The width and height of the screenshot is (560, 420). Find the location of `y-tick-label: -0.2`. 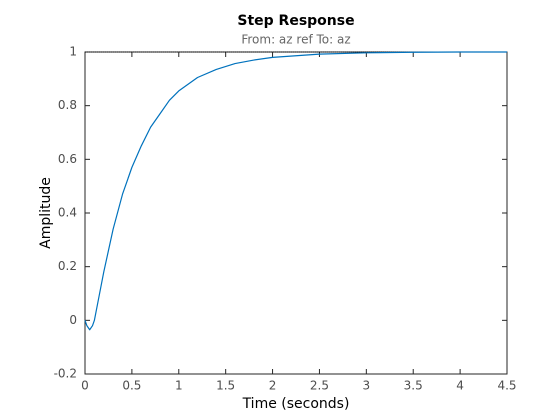

y-tick-label: -0.2 is located at coordinates (65, 374).